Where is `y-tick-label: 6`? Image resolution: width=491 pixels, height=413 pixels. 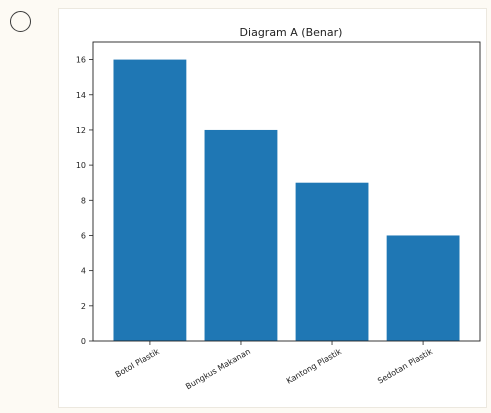 y-tick-label: 6 is located at coordinates (83, 235).